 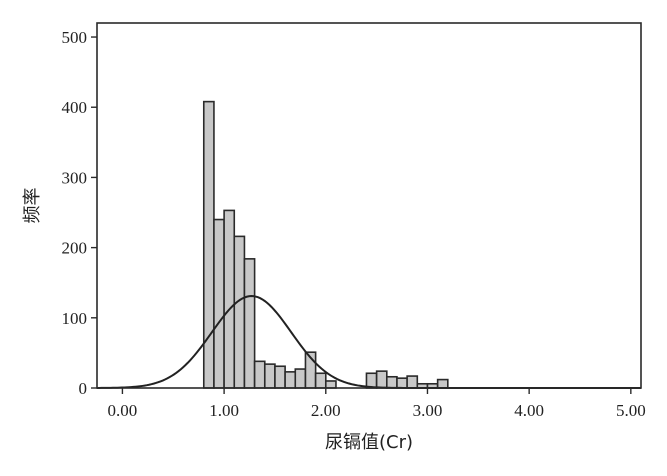 I want to click on y-tick-label: 100, so click(x=75, y=318).